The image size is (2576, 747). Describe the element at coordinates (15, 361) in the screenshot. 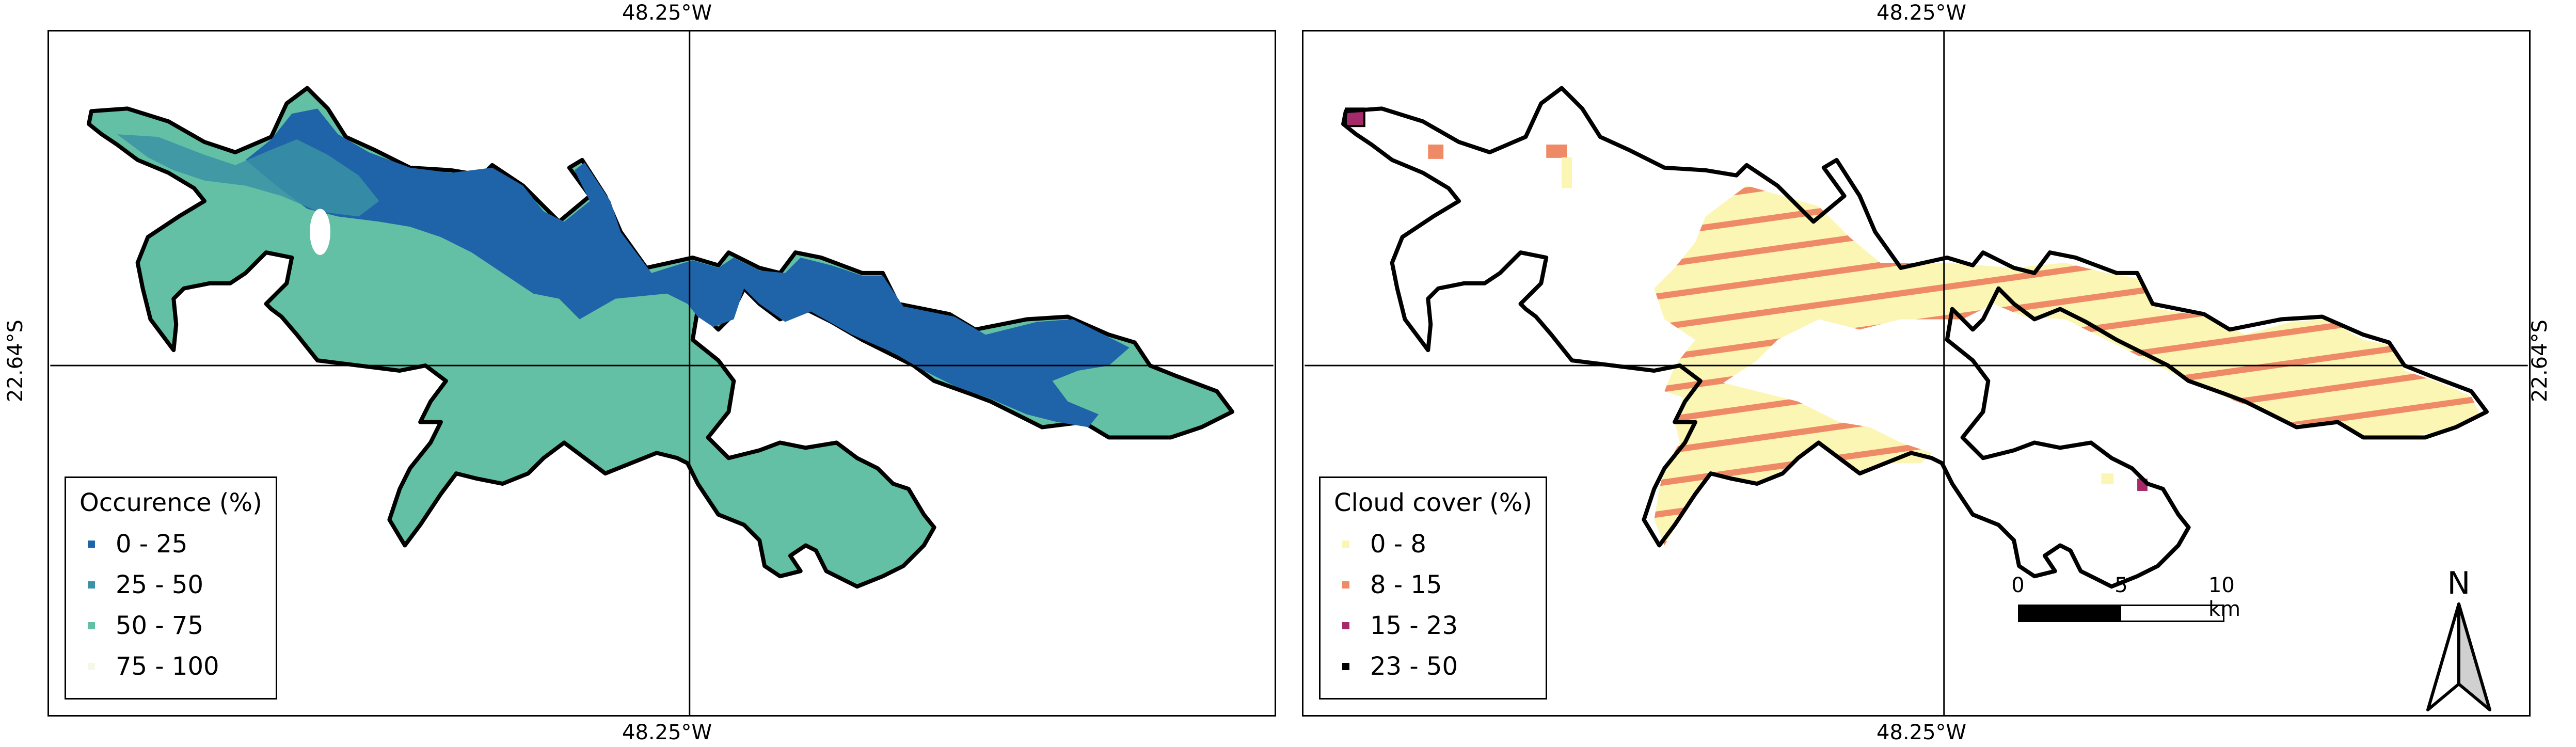

I see `lat-label-left: 22.64°S` at that location.